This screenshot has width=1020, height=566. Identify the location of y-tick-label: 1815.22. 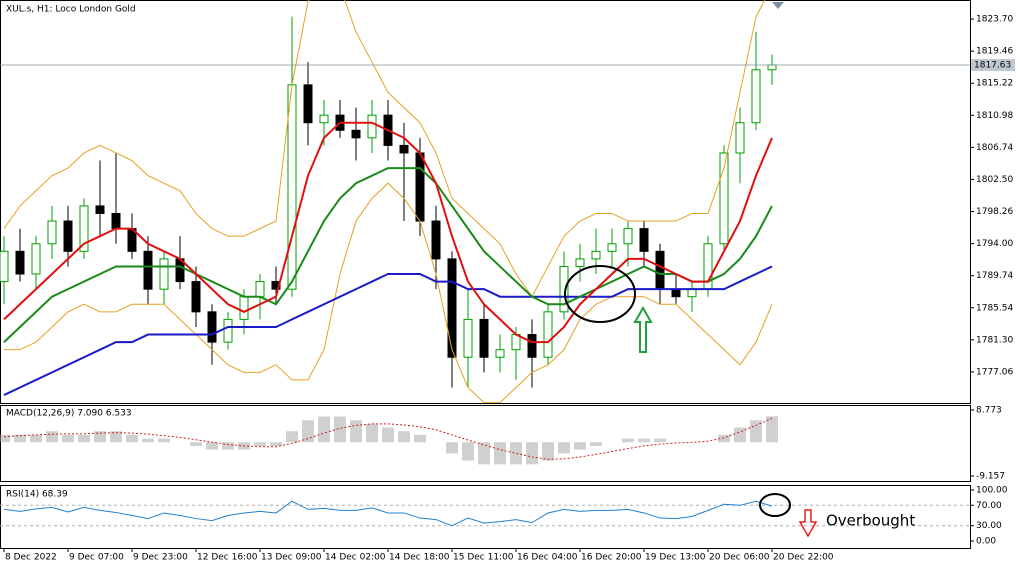
(994, 84).